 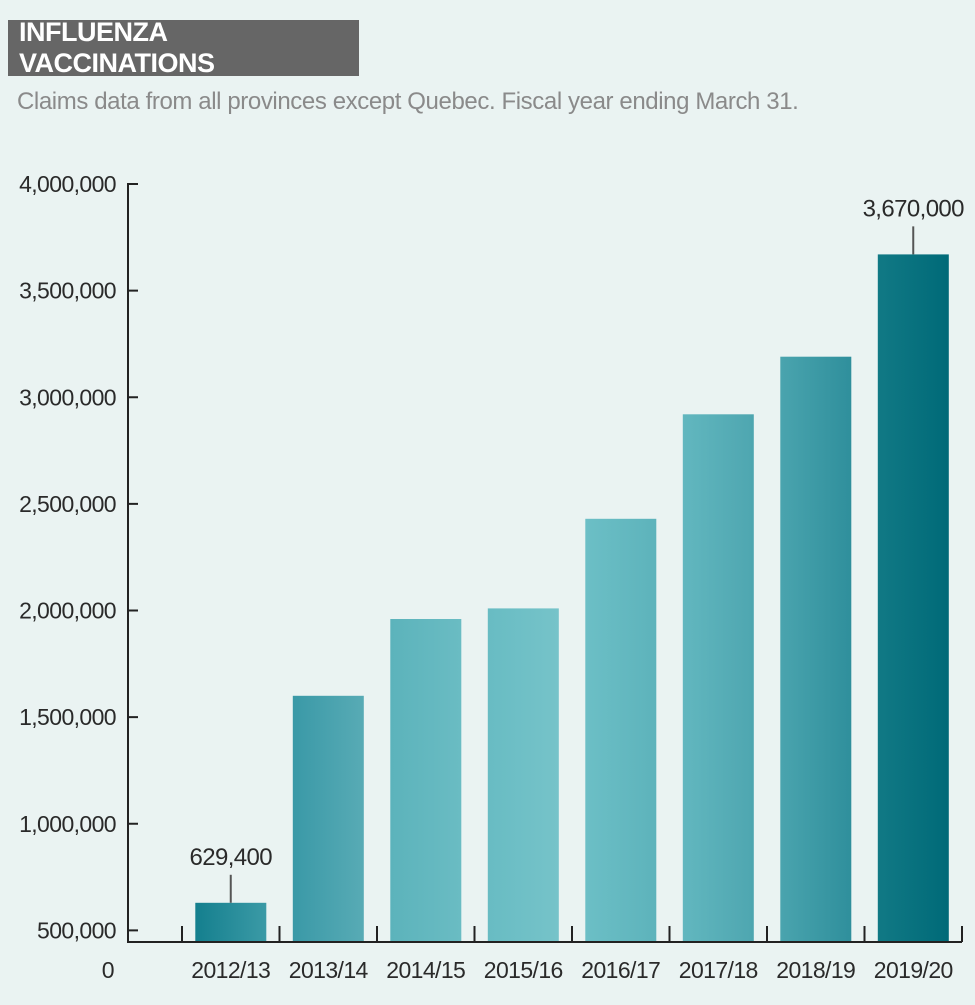 I want to click on y-tick-label: 1,500,000, so click(x=67, y=717).